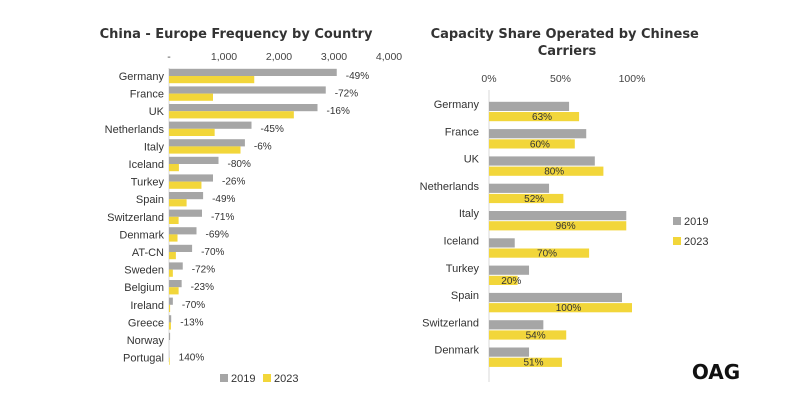 Image resolution: width=800 pixels, height=416 pixels. I want to click on data-label-2023-france: 60%, so click(540, 144).